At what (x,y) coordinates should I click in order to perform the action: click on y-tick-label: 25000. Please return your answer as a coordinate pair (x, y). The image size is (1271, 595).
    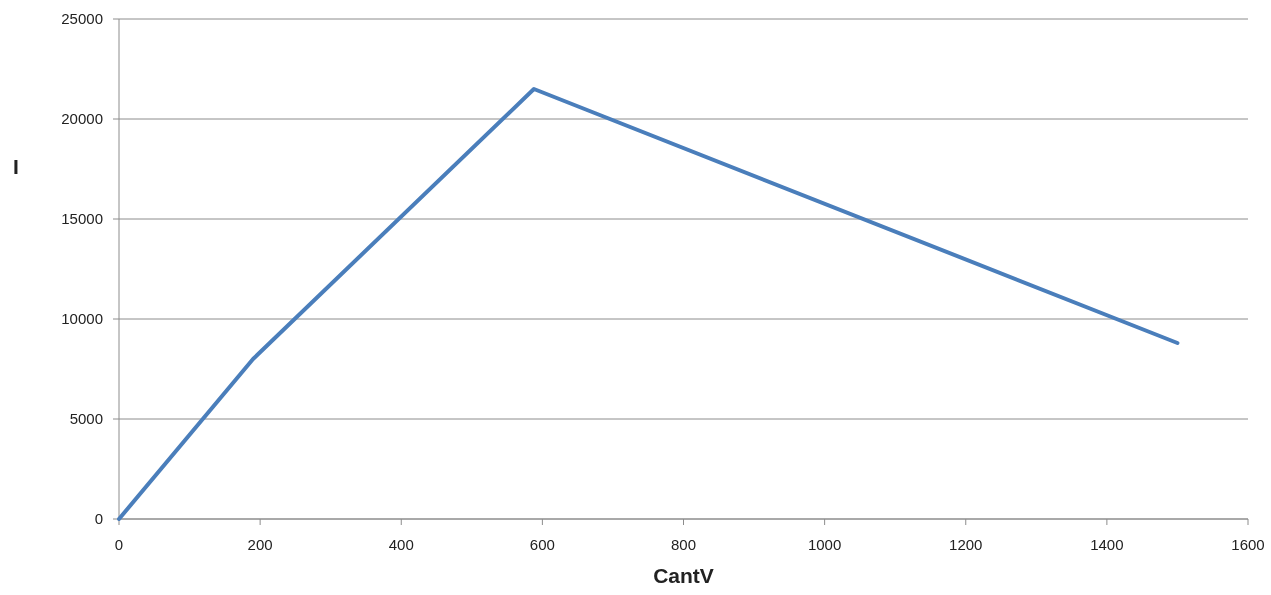
    Looking at the image, I should click on (82, 19).